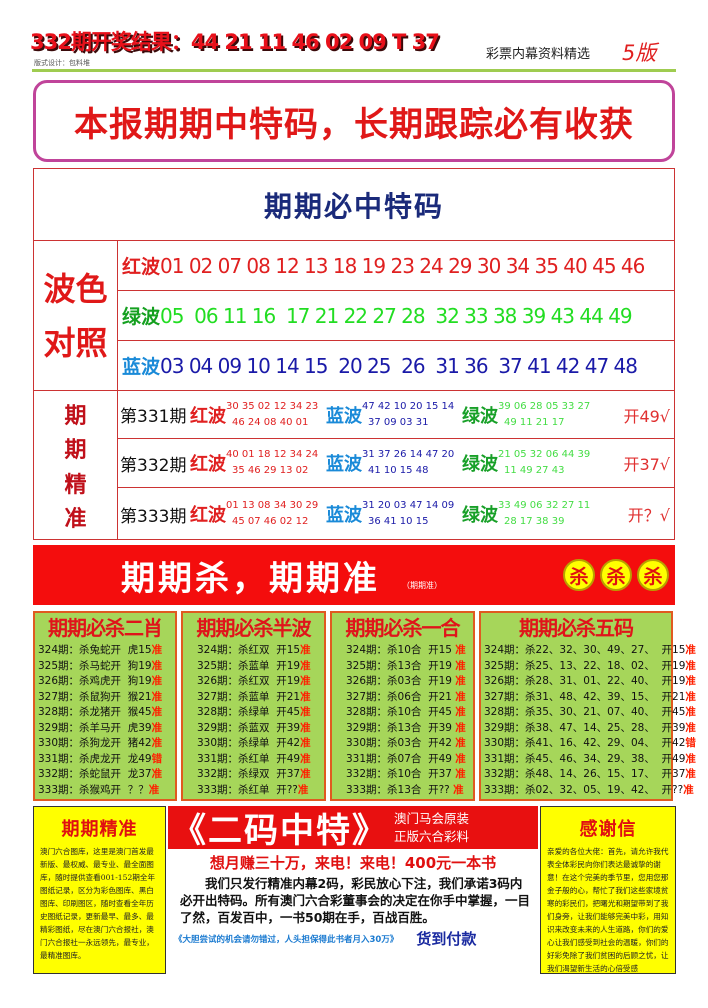 The width and height of the screenshot is (708, 1008). Describe the element at coordinates (398, 470) in the screenshot. I see `pick-line: 41 10 15 48` at that location.